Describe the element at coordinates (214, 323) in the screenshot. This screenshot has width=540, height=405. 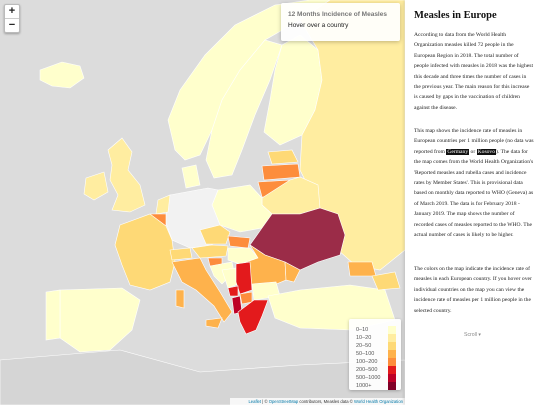
I see `country-sicily` at that location.